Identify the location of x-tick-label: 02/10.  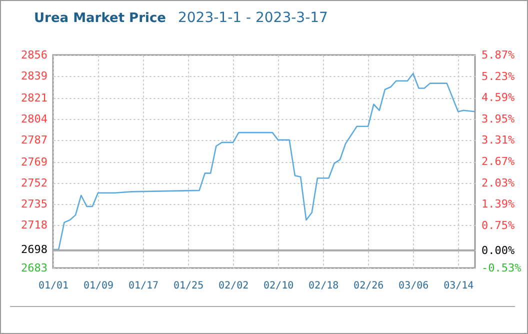
(279, 286).